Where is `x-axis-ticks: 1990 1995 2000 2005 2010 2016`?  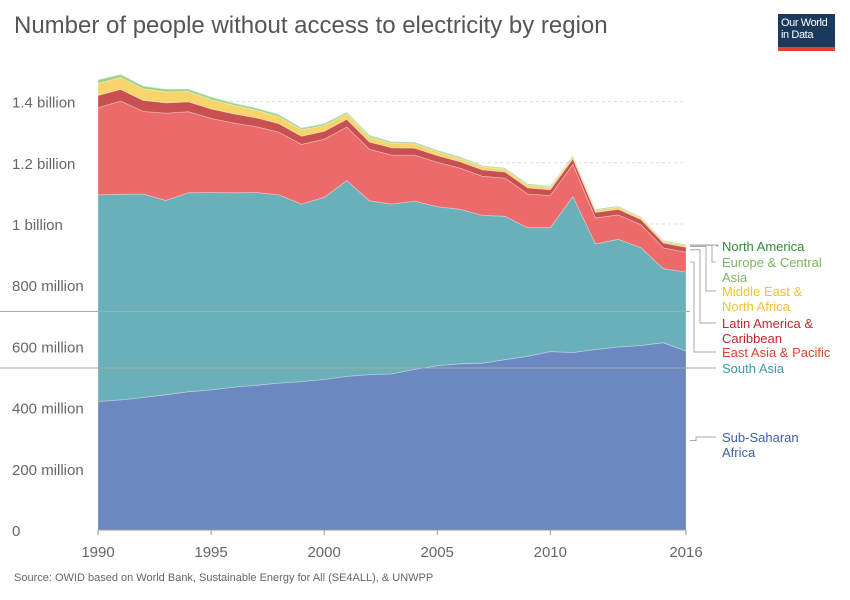
x-axis-ticks: 1990 1995 2000 2005 2010 2016 is located at coordinates (392, 545).